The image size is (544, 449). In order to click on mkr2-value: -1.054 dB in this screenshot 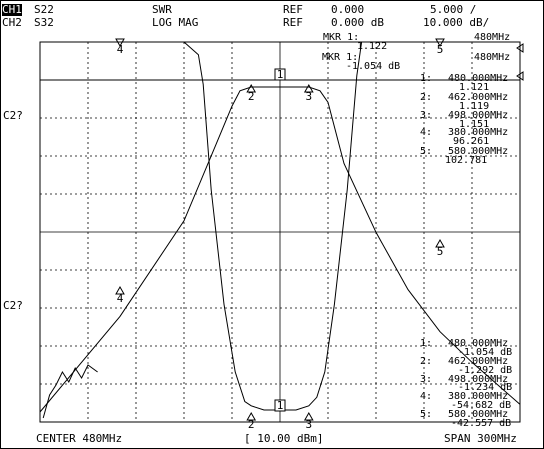, I will do `click(373, 66)`.